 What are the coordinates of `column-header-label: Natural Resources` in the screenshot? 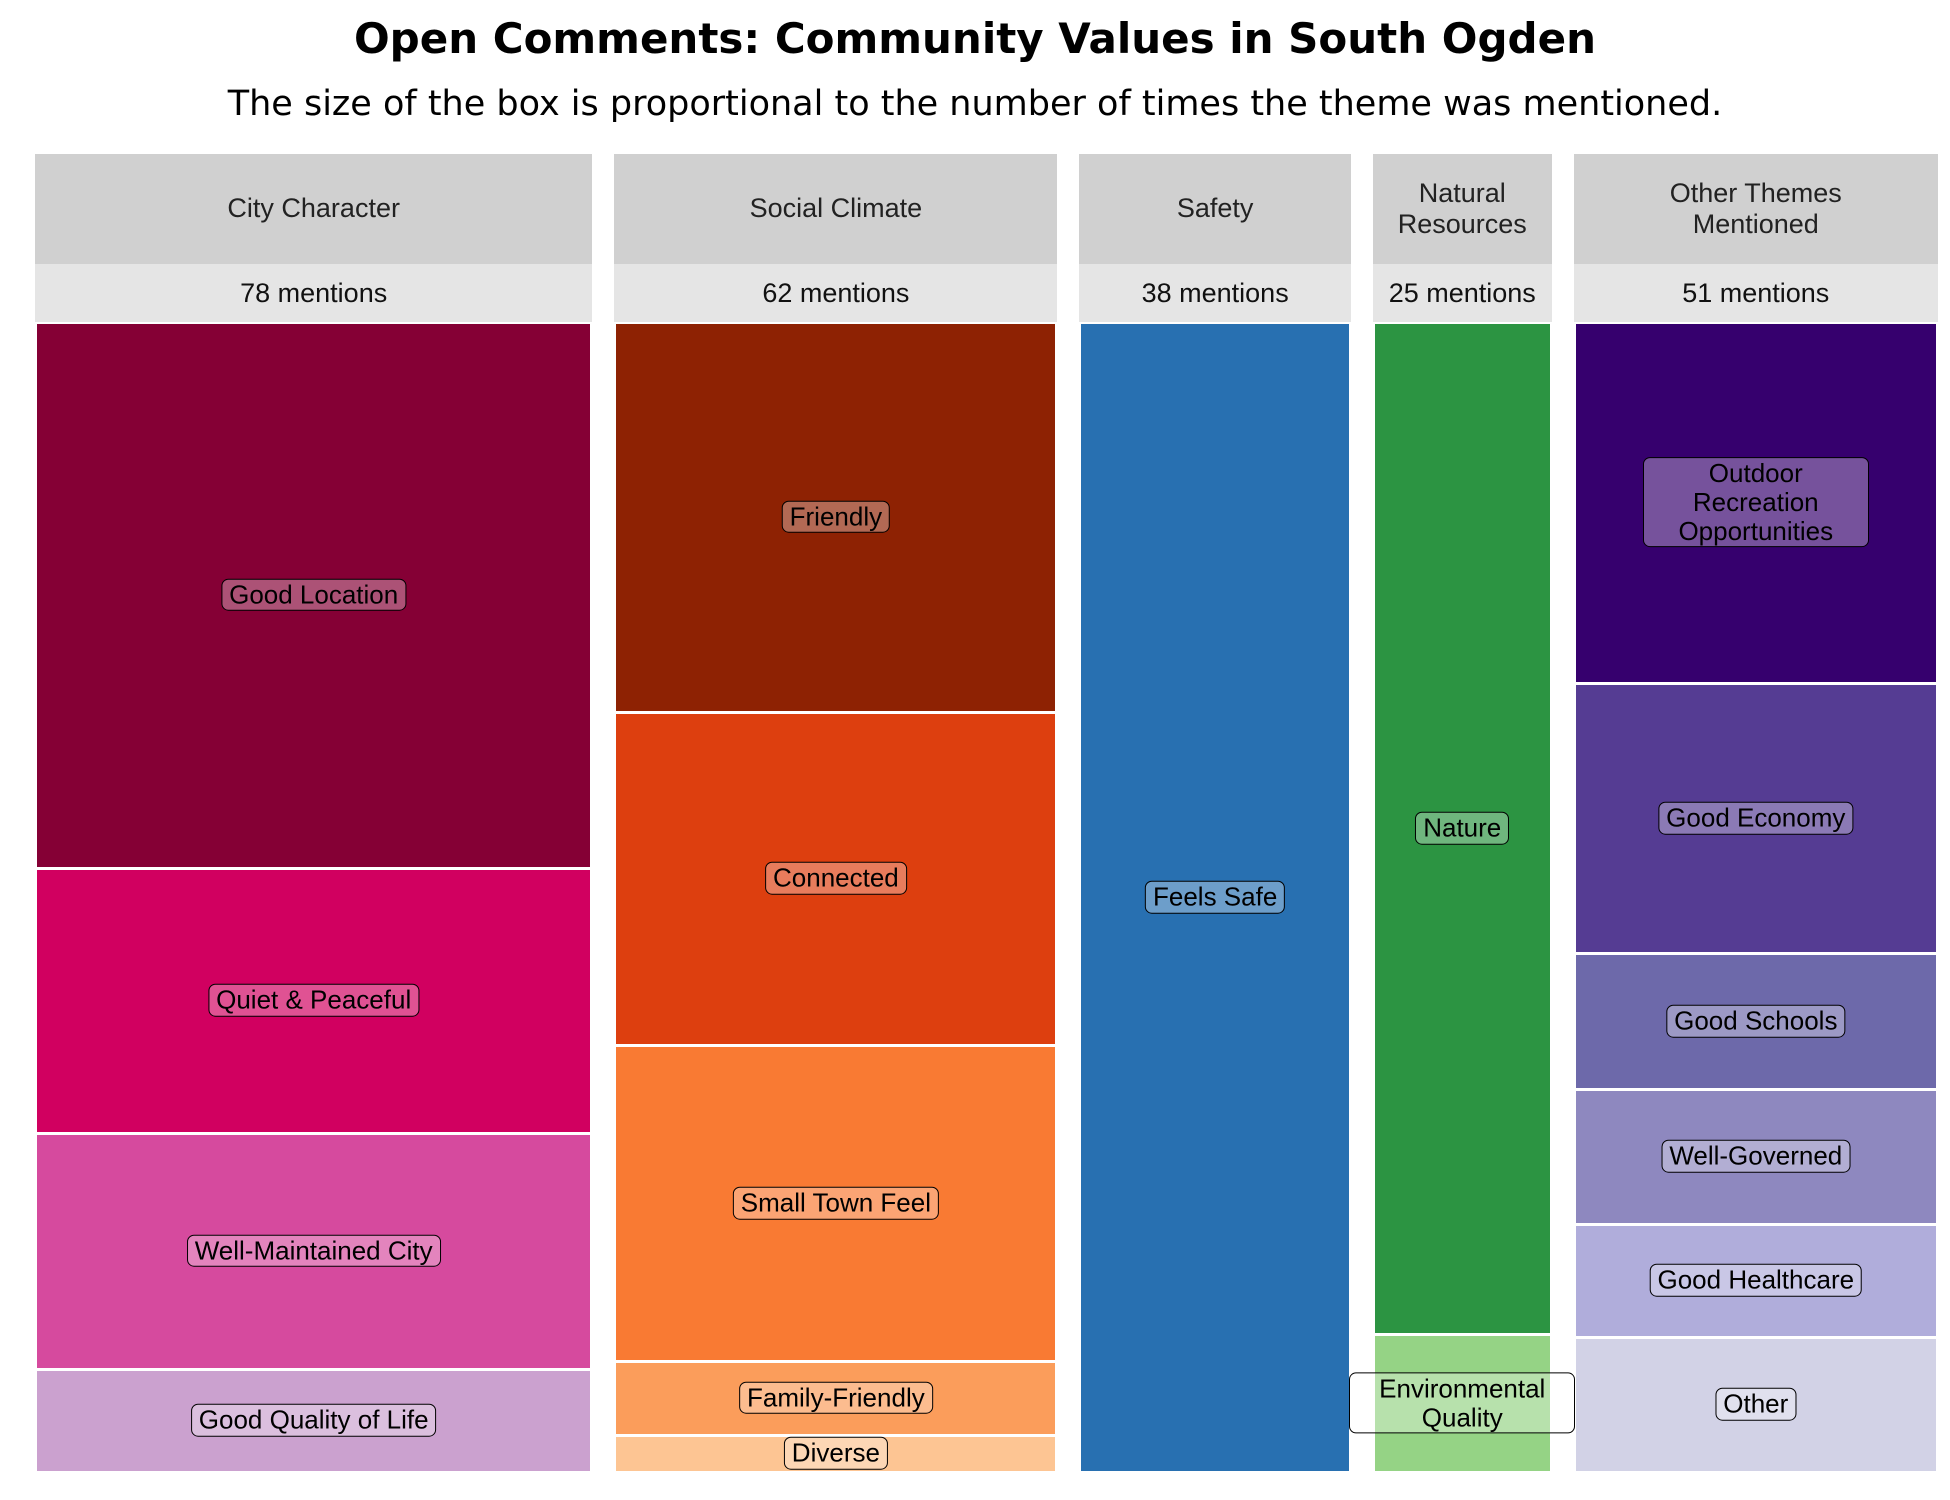 It's located at (1462, 208).